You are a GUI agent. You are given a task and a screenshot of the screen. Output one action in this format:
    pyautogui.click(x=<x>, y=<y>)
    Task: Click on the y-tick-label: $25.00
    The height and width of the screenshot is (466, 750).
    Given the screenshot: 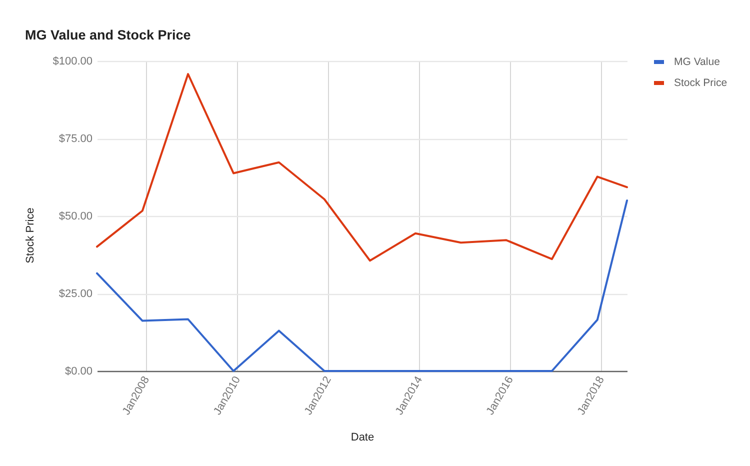 What is the action you would take?
    pyautogui.click(x=75, y=294)
    